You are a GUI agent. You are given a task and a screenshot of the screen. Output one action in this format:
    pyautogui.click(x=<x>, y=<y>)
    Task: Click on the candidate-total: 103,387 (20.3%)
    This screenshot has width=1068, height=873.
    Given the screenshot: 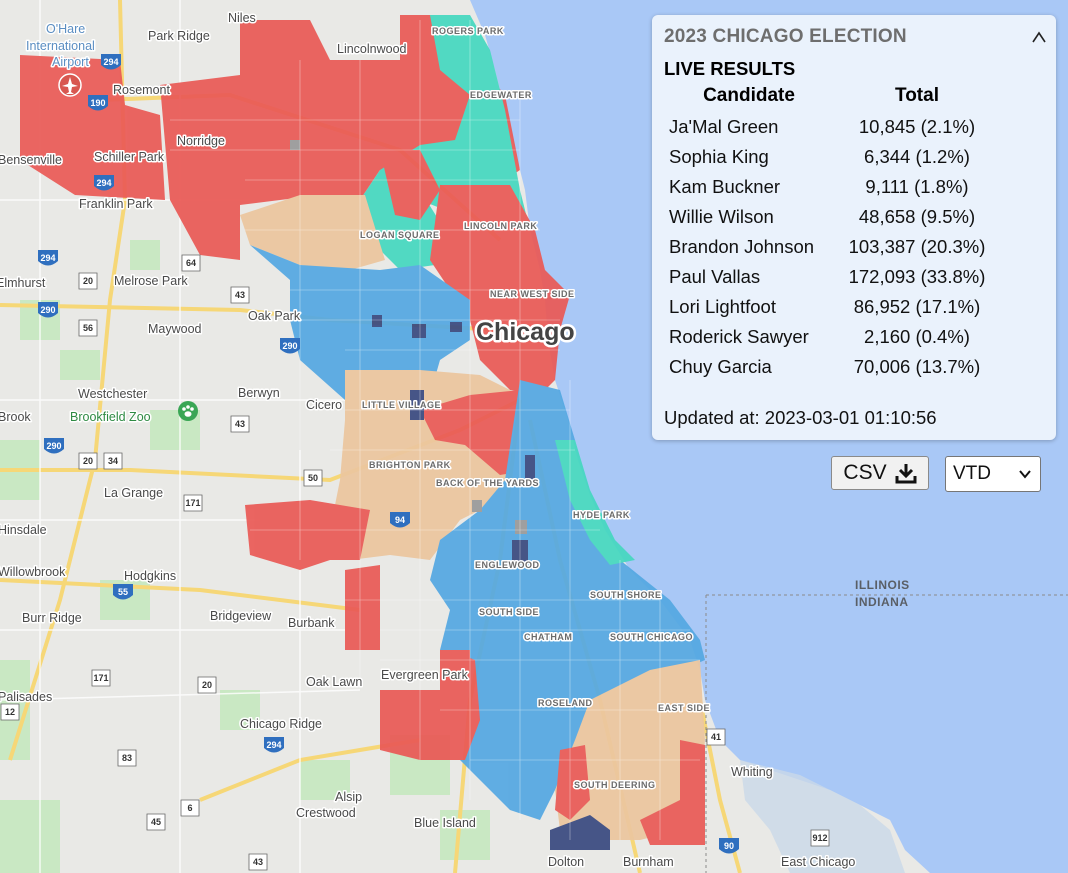 What is the action you would take?
    pyautogui.click(x=917, y=246)
    